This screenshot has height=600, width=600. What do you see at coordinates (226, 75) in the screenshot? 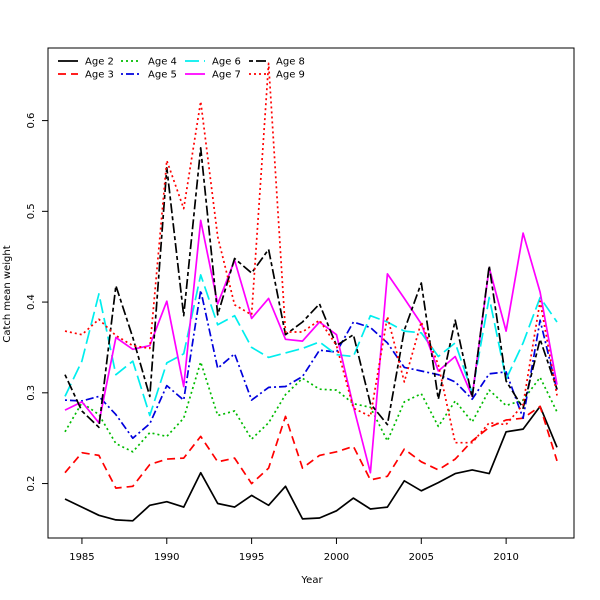
I see `legend-label: Age 7` at bounding box center [226, 75].